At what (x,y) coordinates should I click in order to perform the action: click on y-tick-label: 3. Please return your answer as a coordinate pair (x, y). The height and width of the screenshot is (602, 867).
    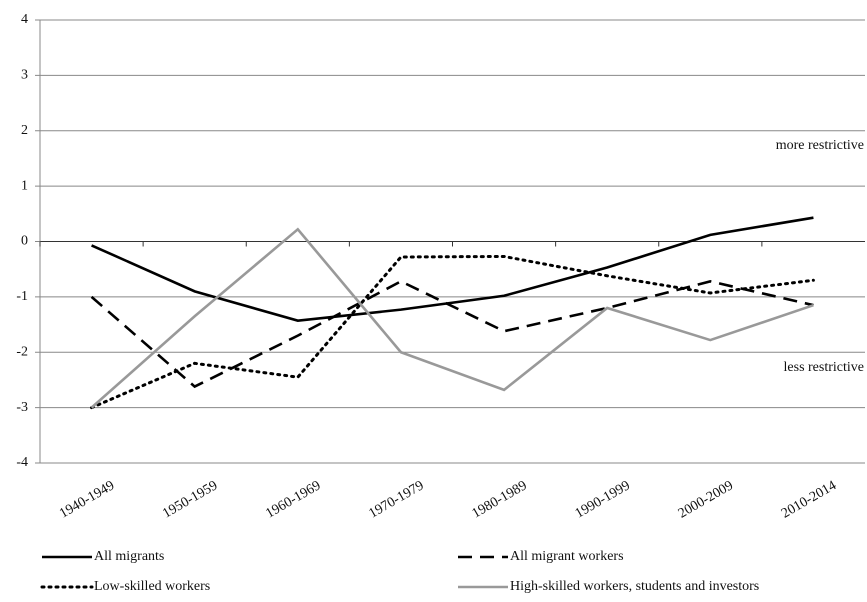
    Looking at the image, I should click on (24, 75).